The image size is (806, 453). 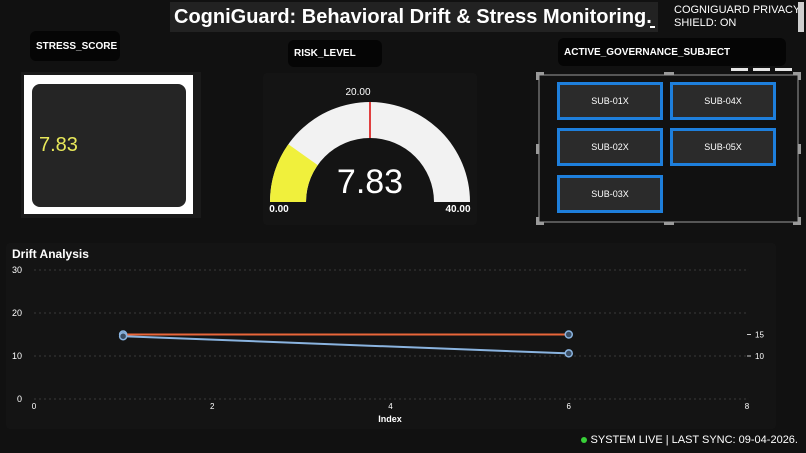 I want to click on system-status: SYSTEM LIVE | LAST SYNC: 09-04-2026., so click(x=689, y=440).